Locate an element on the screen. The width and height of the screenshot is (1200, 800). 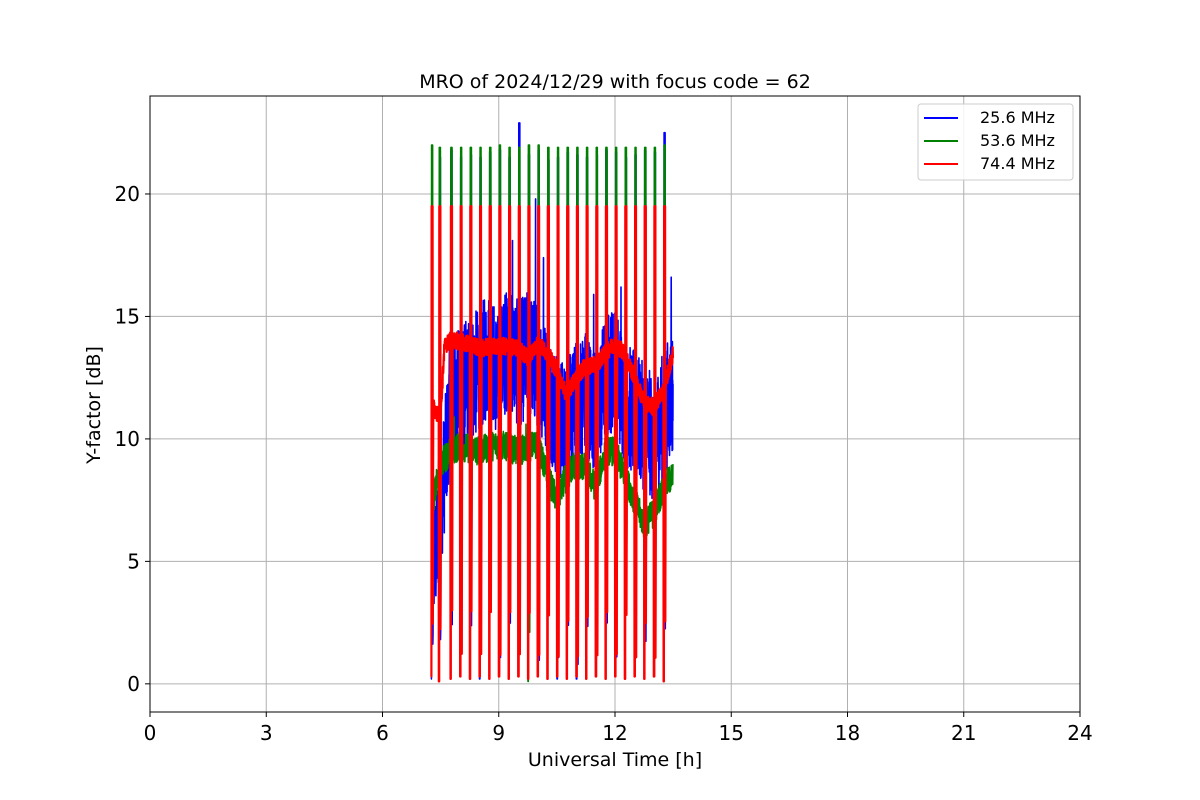
y-tick-label: 10 is located at coordinates (127, 439).